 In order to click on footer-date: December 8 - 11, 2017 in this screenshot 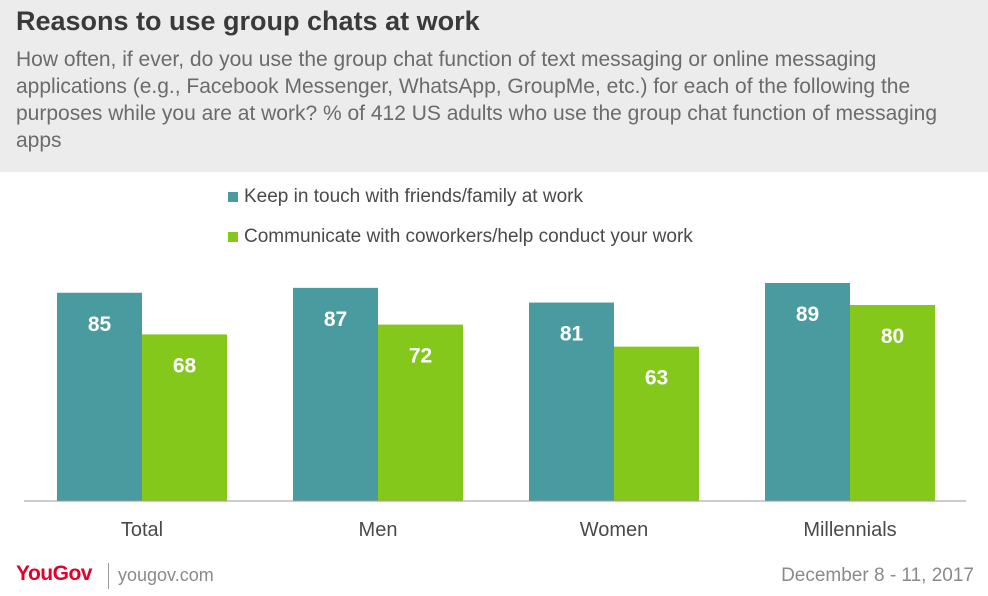, I will do `click(877, 575)`.